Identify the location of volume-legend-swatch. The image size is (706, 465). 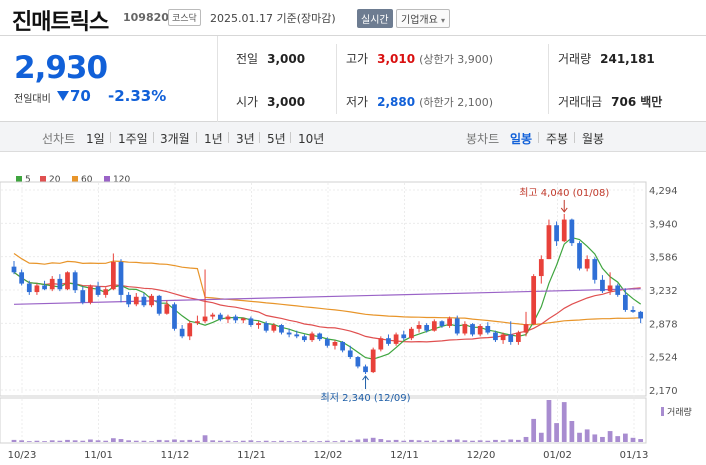
(662, 411).